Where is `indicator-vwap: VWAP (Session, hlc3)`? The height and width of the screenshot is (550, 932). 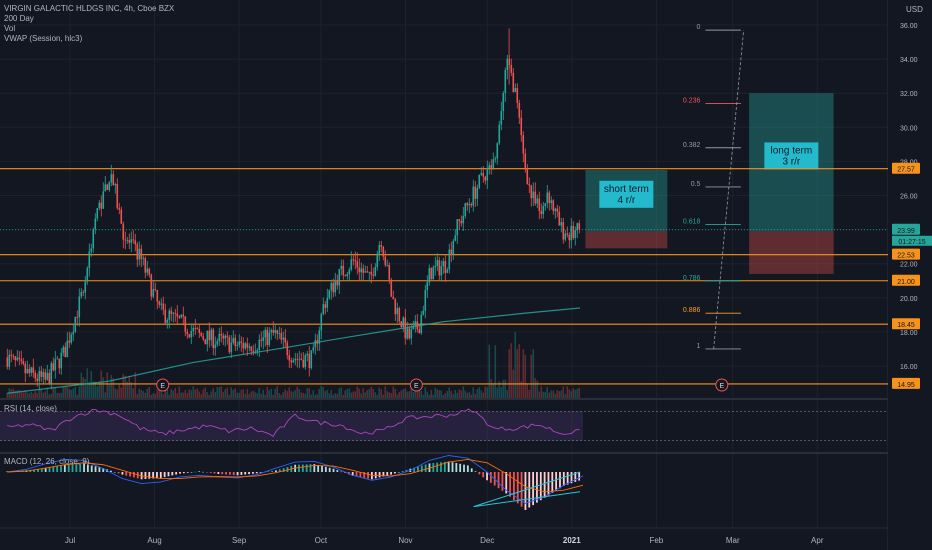
indicator-vwap: VWAP (Session, hlc3) is located at coordinates (43, 38).